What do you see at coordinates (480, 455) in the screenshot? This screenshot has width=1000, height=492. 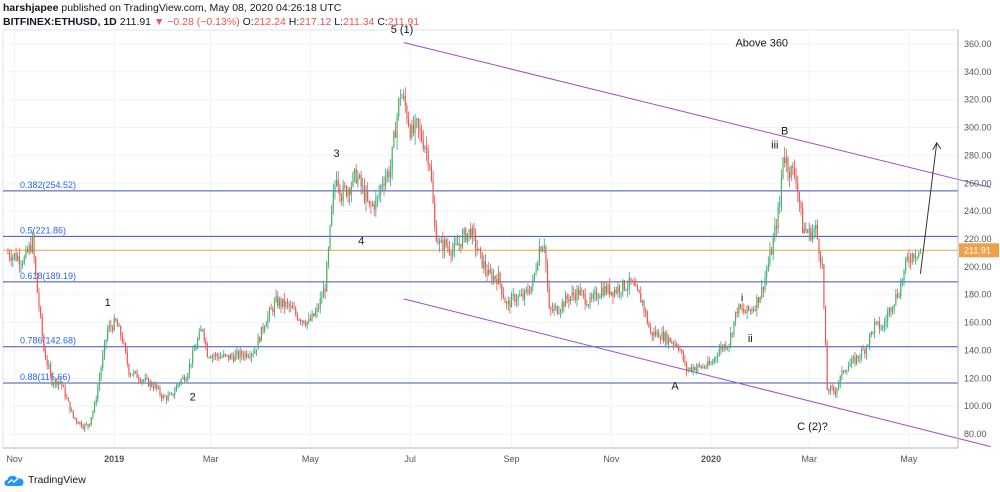 I see `time-axis: Nov 2019 Mar May Jul Sep Nov 2020 Mar May` at bounding box center [480, 455].